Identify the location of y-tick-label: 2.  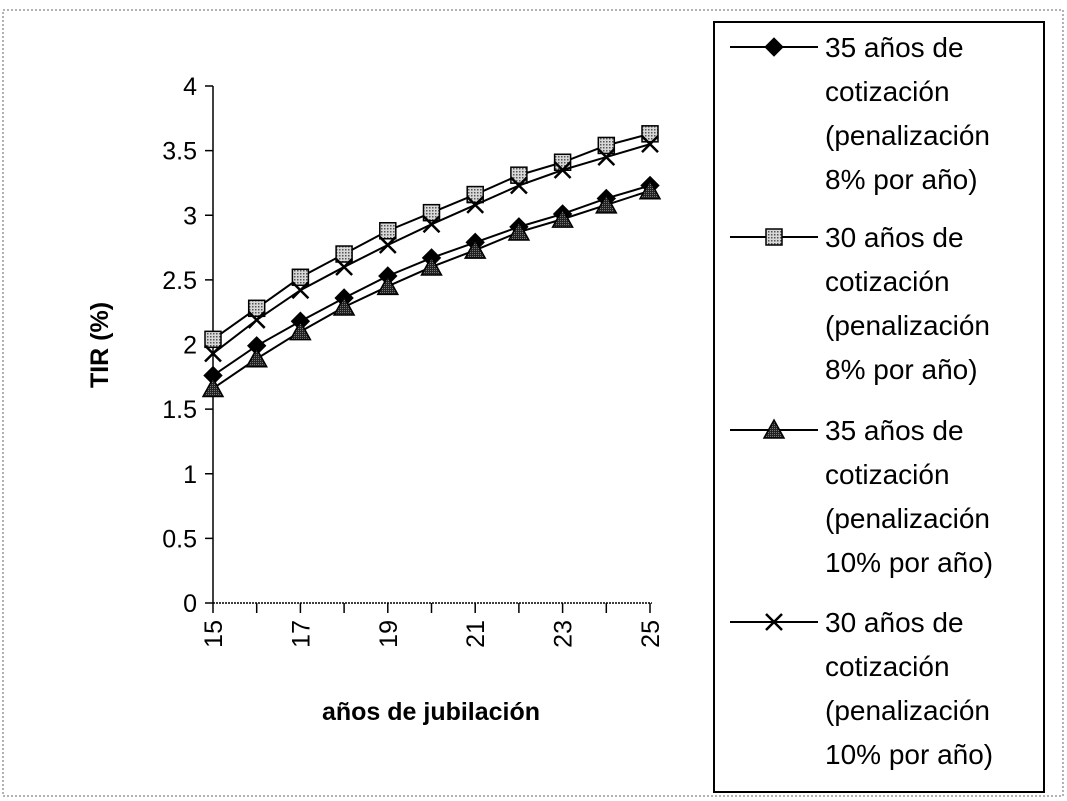
(190, 346).